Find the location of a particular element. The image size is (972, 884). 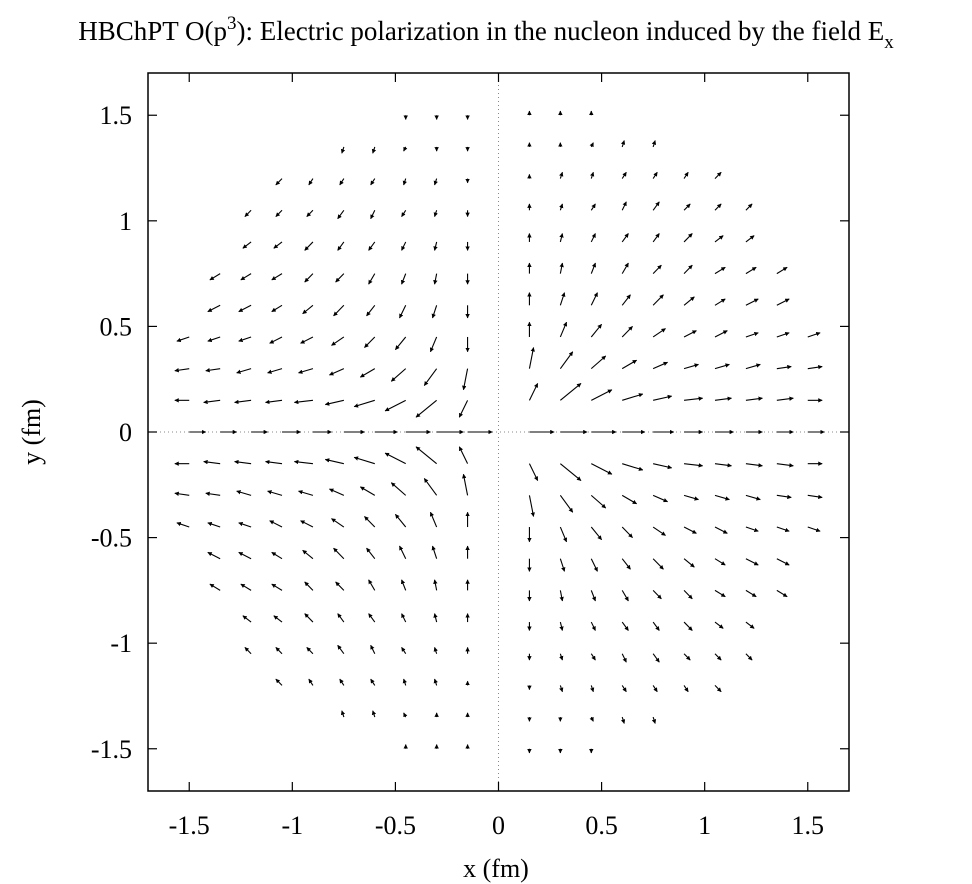

x-axis-label: x (fm) is located at coordinates (496, 868).